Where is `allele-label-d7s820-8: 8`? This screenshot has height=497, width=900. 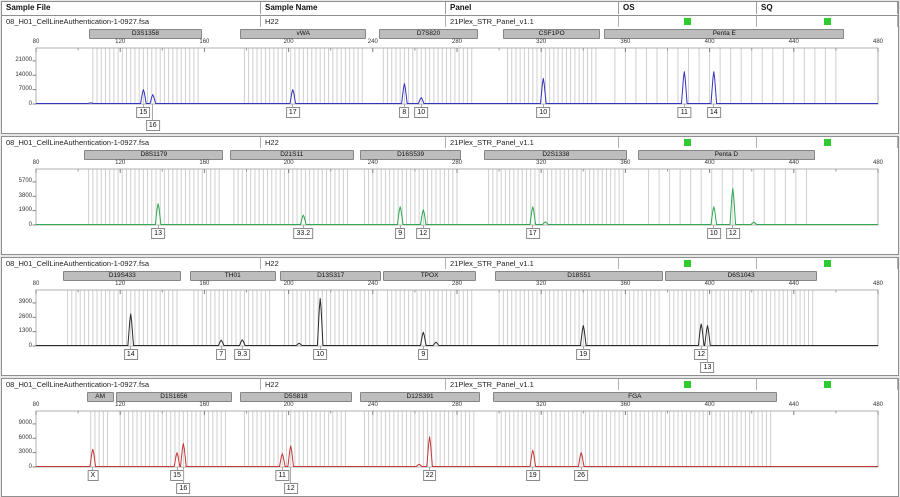 allele-label-d7s820-8: 8 is located at coordinates (404, 112).